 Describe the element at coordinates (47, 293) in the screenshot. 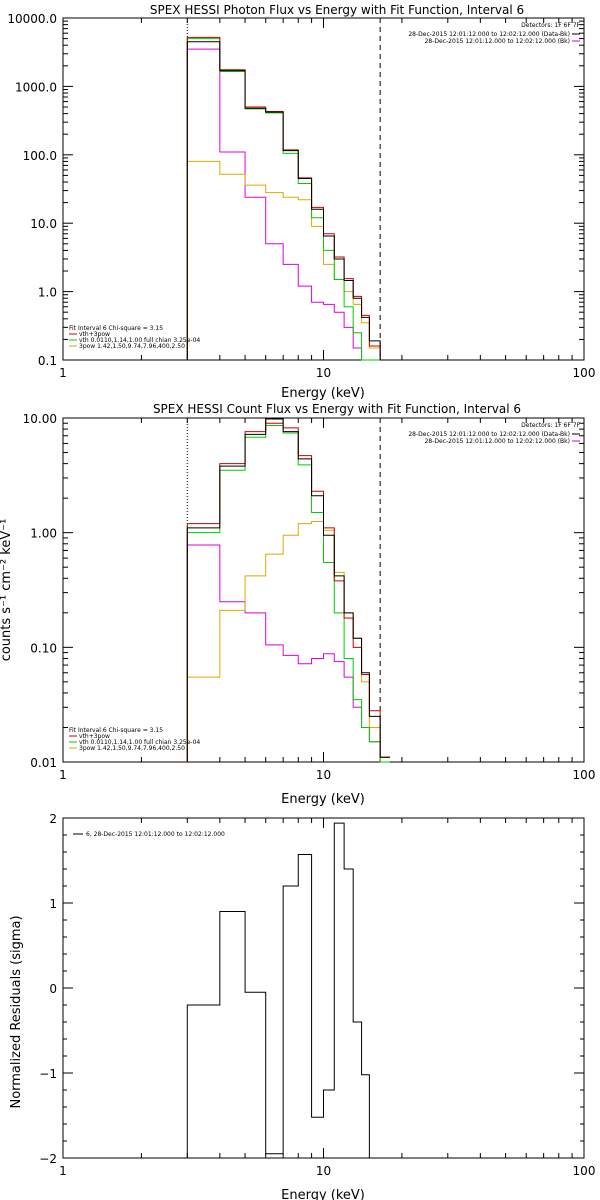

I see `panel0-y-tick-label: 1.0` at that location.